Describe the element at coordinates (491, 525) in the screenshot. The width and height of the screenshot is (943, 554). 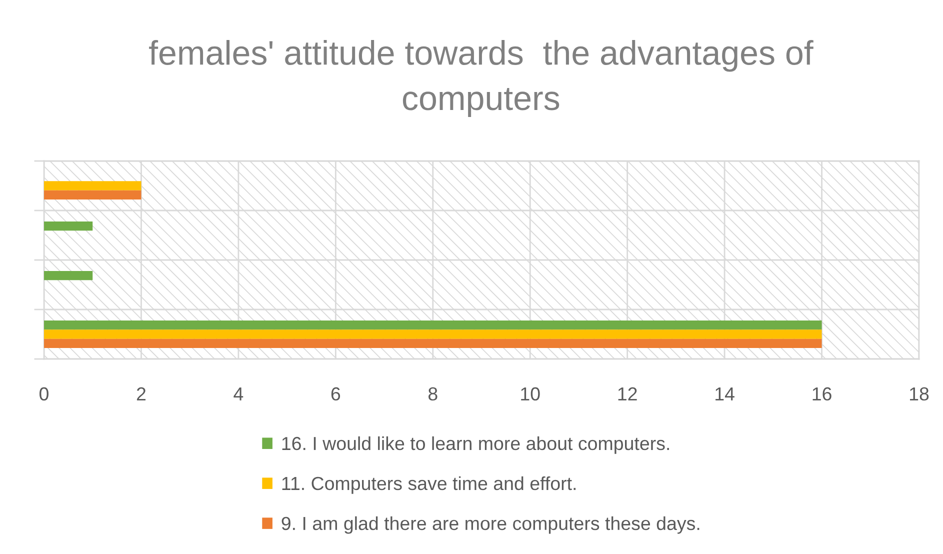
I see `legend-label: 9. I am glad there are more computers these days.` at that location.